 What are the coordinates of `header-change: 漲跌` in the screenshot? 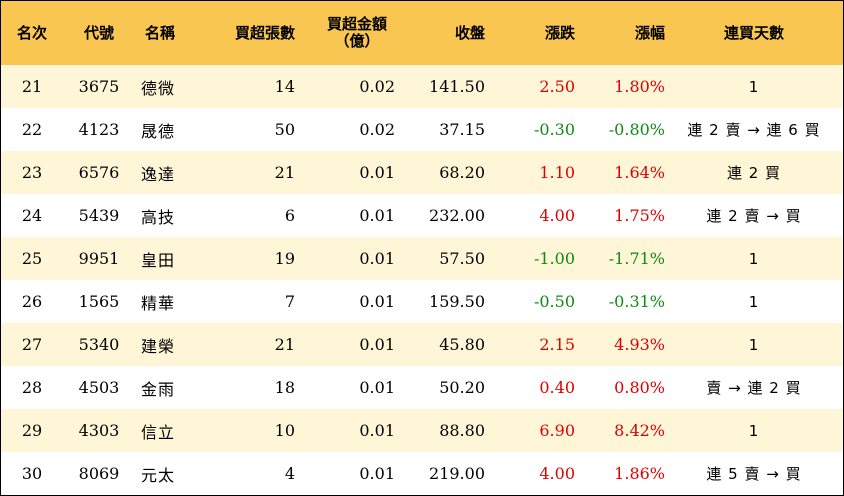 It's located at (559, 32).